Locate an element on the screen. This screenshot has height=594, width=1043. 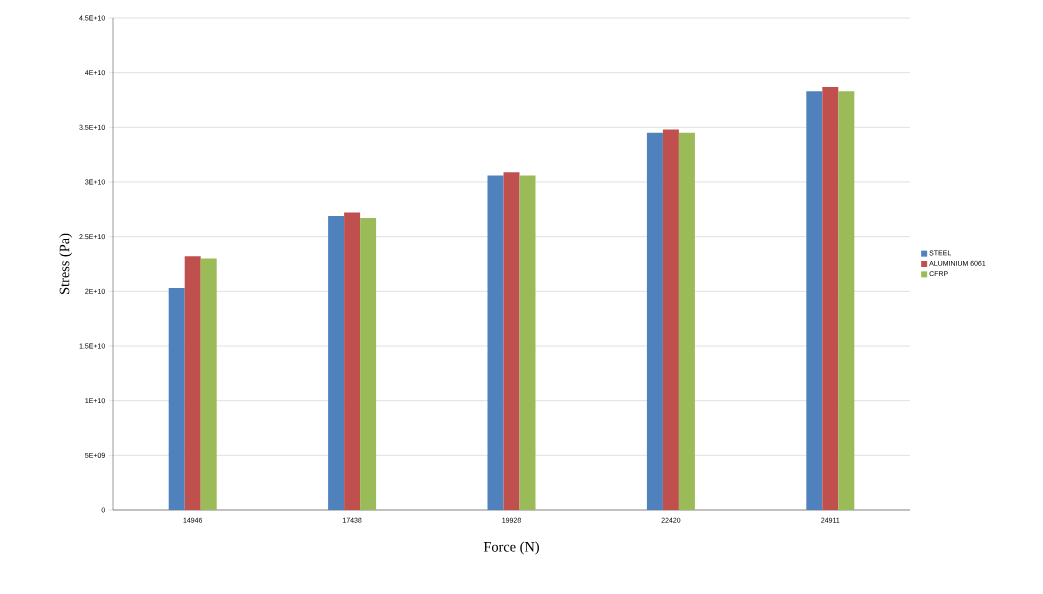
x-axis-title: Force (N) is located at coordinates (511, 548).